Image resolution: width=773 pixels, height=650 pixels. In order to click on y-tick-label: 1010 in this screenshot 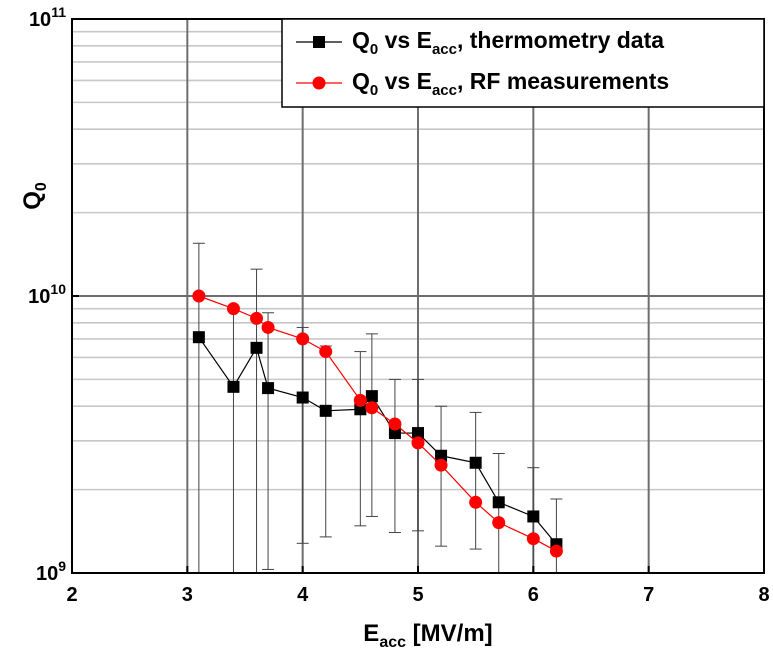, I will do `click(47, 294)`.